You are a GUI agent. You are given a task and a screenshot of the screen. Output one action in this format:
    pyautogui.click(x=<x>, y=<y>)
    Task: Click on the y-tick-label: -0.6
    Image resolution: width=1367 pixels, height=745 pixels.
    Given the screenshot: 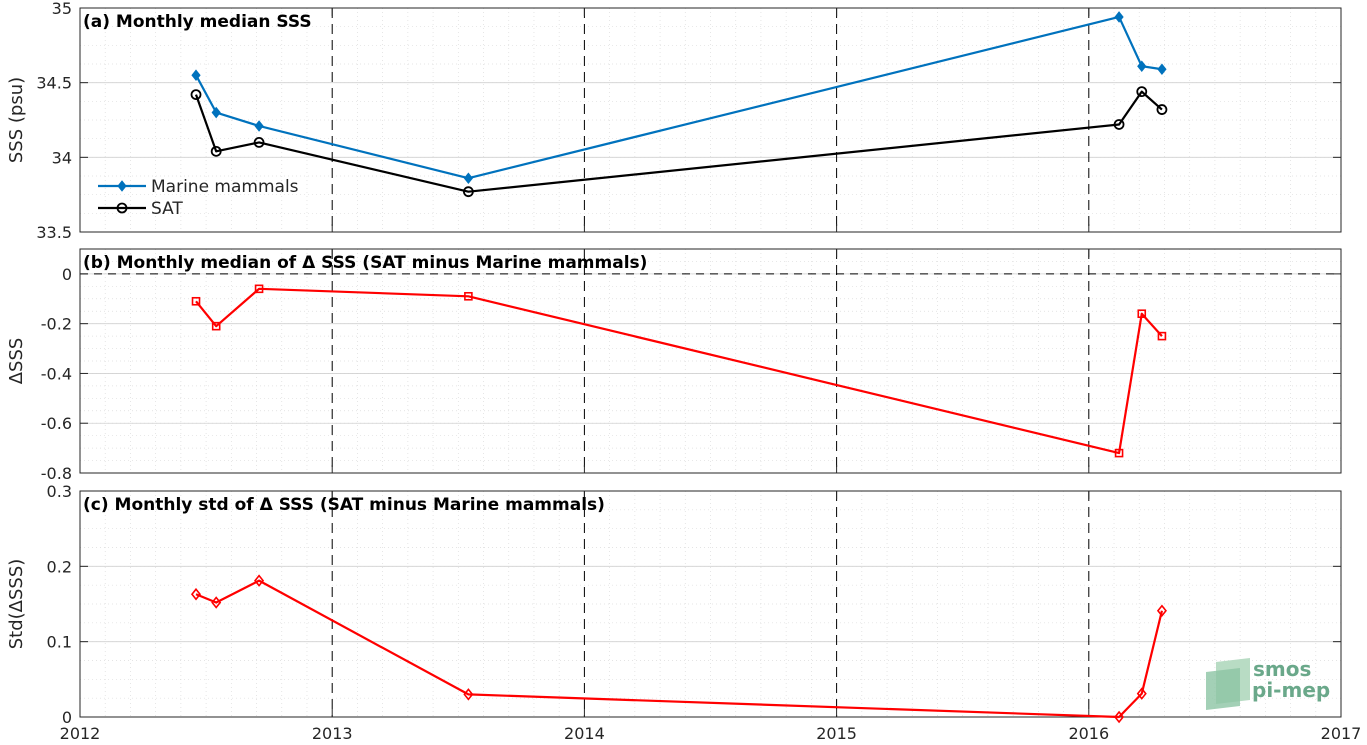 What is the action you would take?
    pyautogui.click(x=56, y=423)
    